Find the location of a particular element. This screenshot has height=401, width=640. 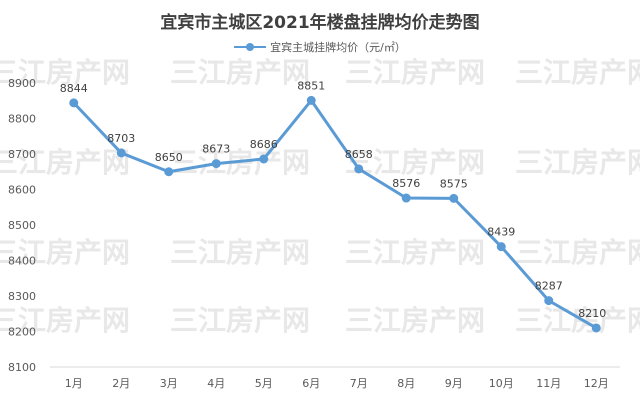

x-tick-label: 7月 is located at coordinates (359, 383).